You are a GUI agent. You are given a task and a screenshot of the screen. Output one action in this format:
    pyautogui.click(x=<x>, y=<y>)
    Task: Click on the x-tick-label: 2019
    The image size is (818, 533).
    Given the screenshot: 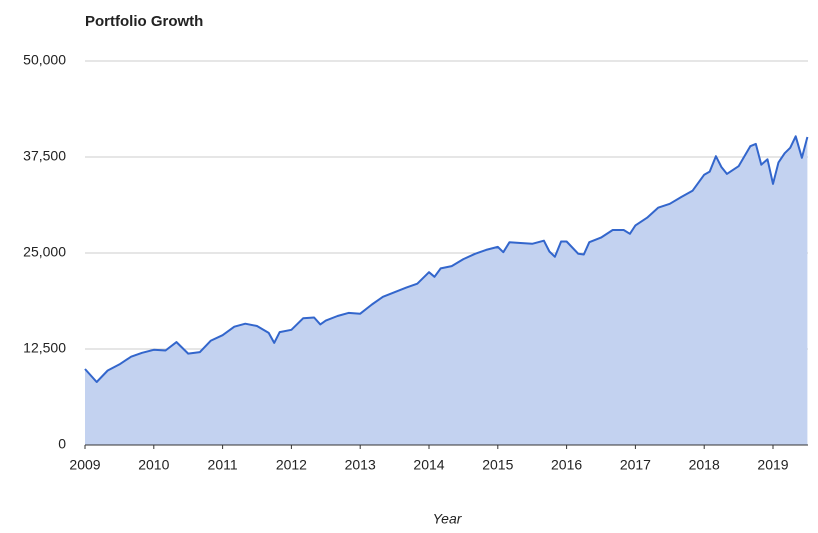 What is the action you would take?
    pyautogui.click(x=772, y=465)
    